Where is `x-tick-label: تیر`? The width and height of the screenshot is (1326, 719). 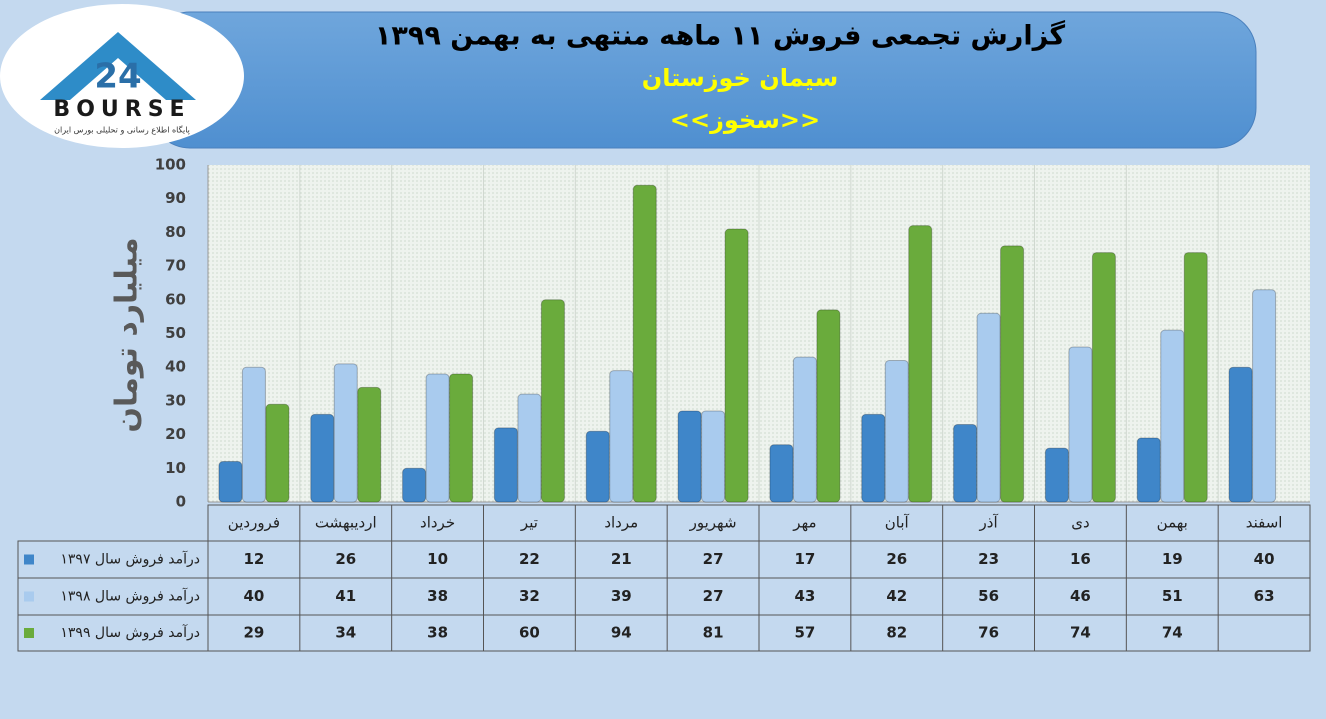 x-tick-label: تیر is located at coordinates (529, 523).